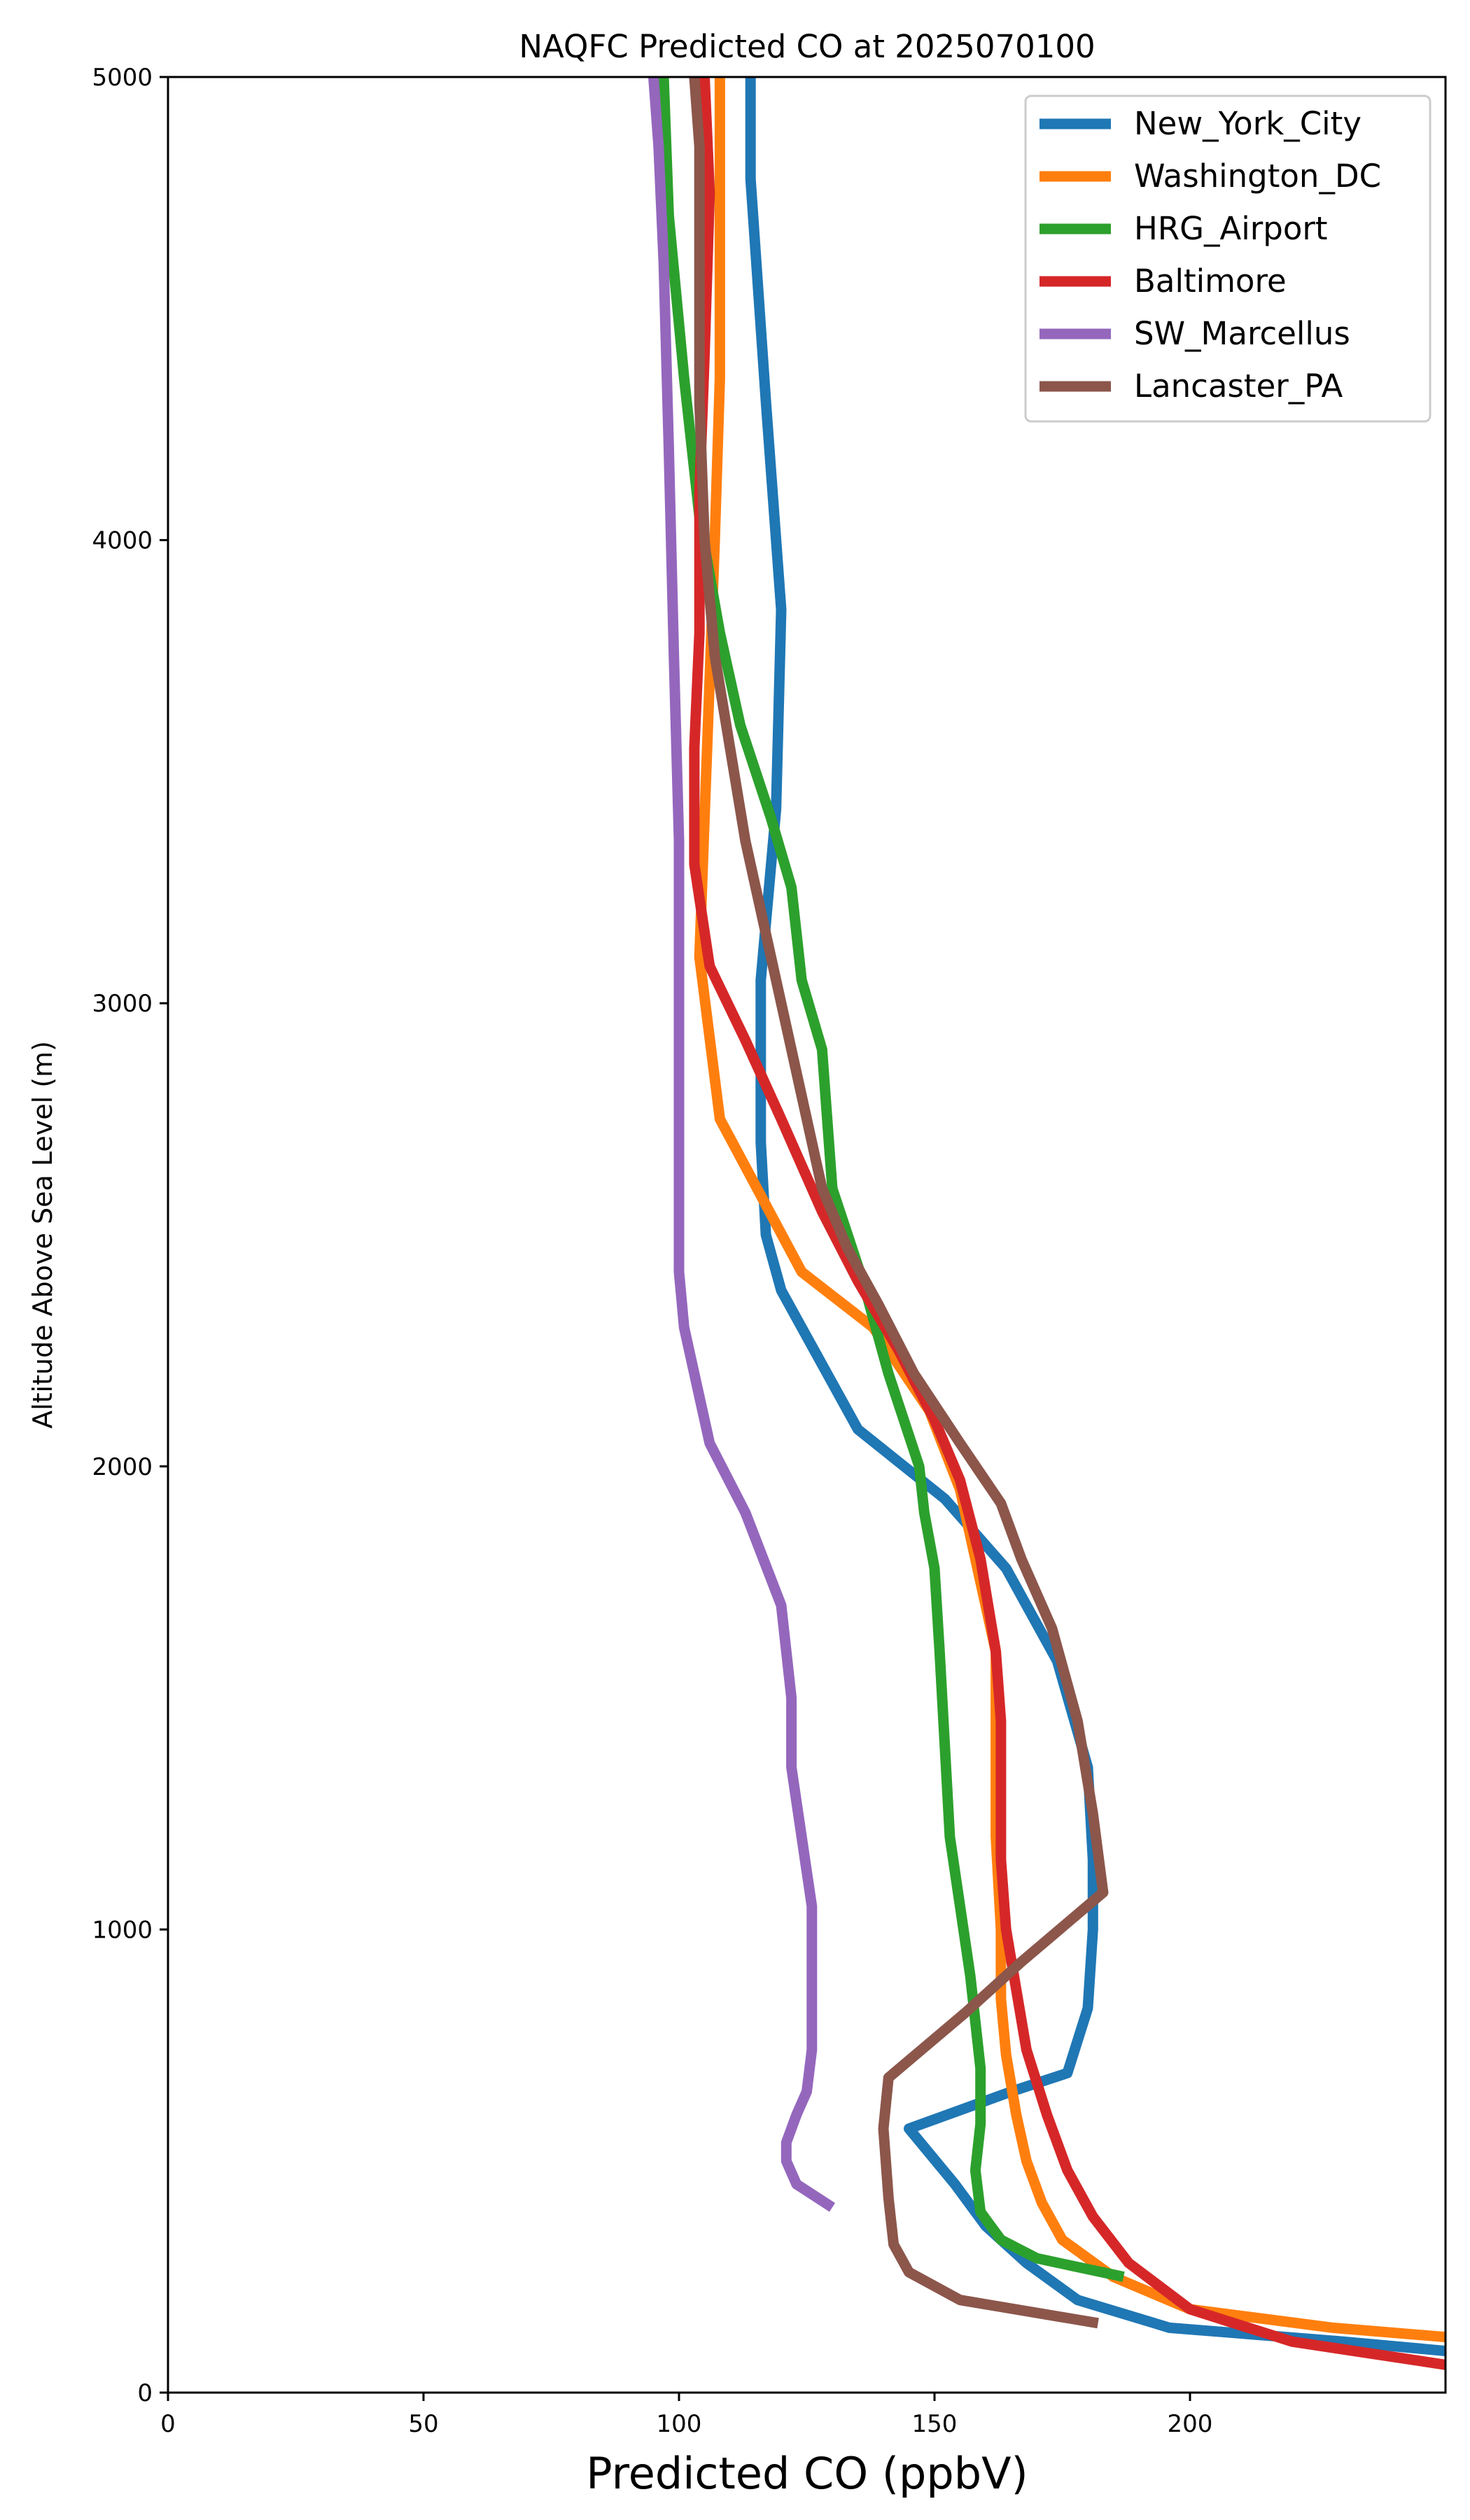  What do you see at coordinates (1248, 123) in the screenshot?
I see `legend-label: New_York_City` at bounding box center [1248, 123].